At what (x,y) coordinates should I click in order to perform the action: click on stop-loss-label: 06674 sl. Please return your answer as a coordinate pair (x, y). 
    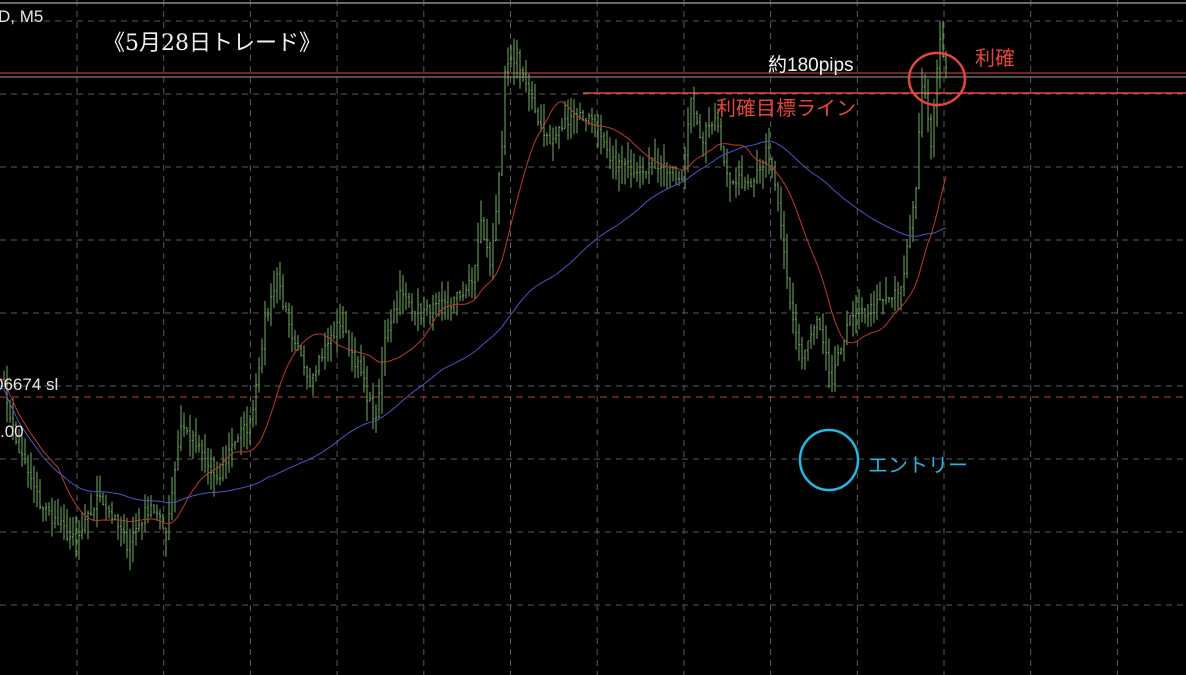
    Looking at the image, I should click on (29, 384).